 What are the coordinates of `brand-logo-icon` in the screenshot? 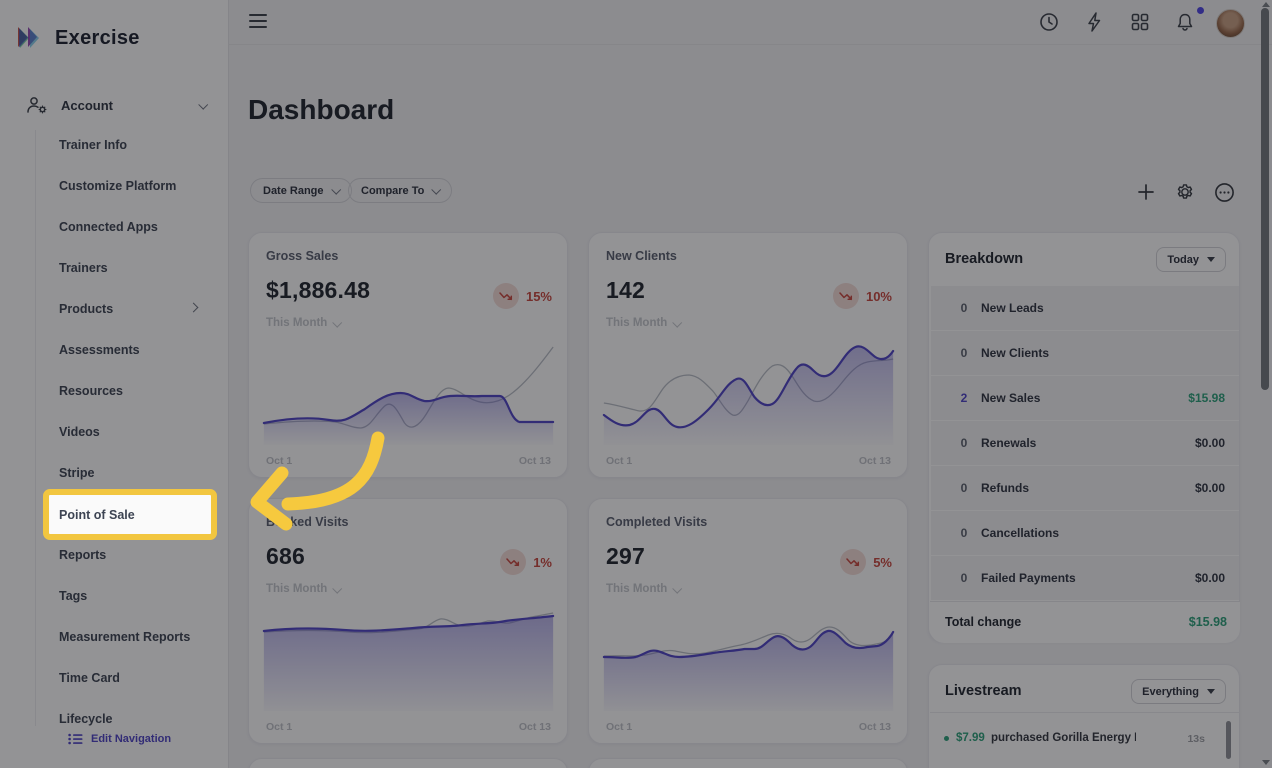 It's located at (28, 37).